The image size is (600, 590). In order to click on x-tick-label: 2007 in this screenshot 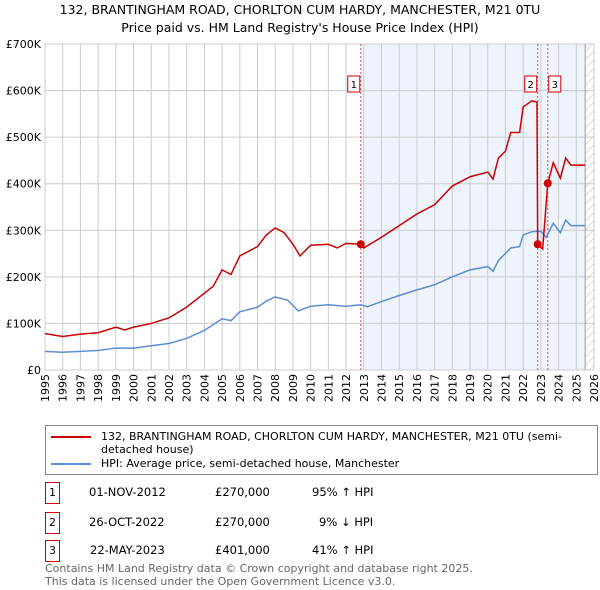, I will do `click(258, 388)`.